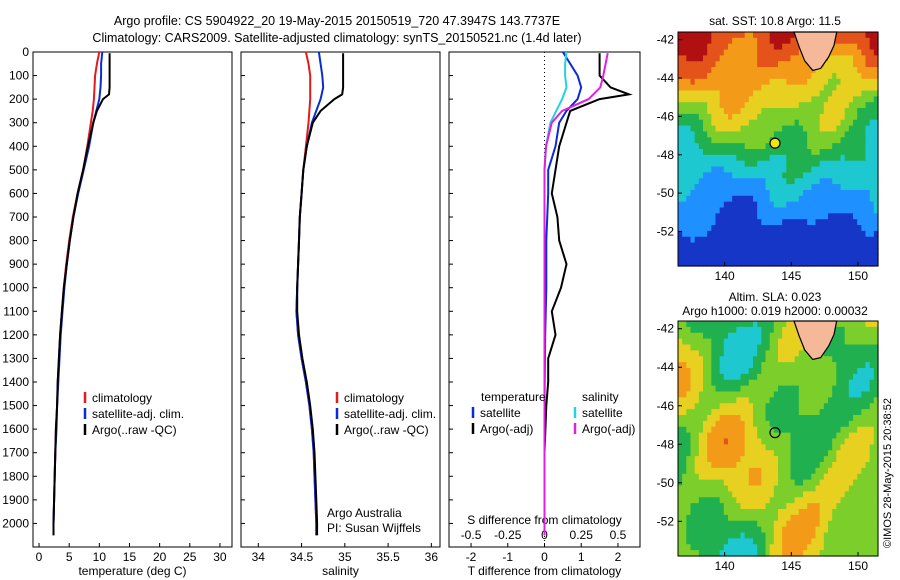 This screenshot has height=580, width=900. I want to click on imos-timestamp: ©IMOS 28-May-2015 20:38:52, so click(888, 473).